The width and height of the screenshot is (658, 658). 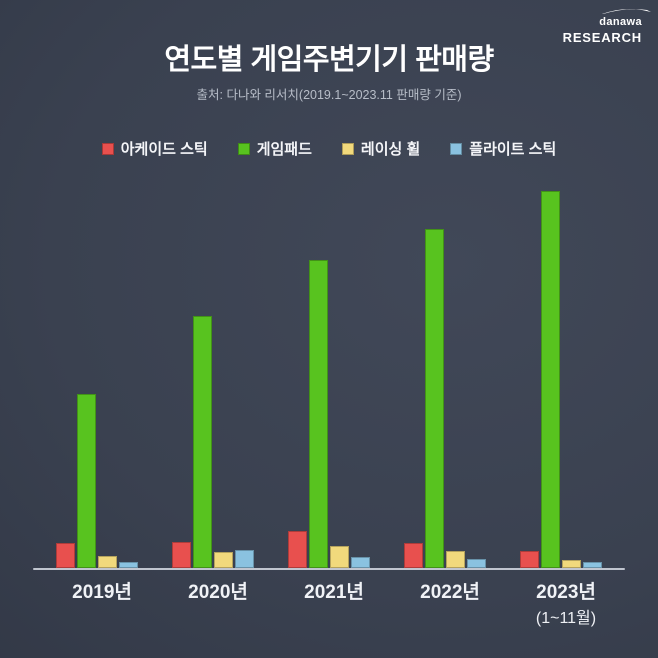 I want to click on bar-게임패드-2021년, so click(x=318, y=414).